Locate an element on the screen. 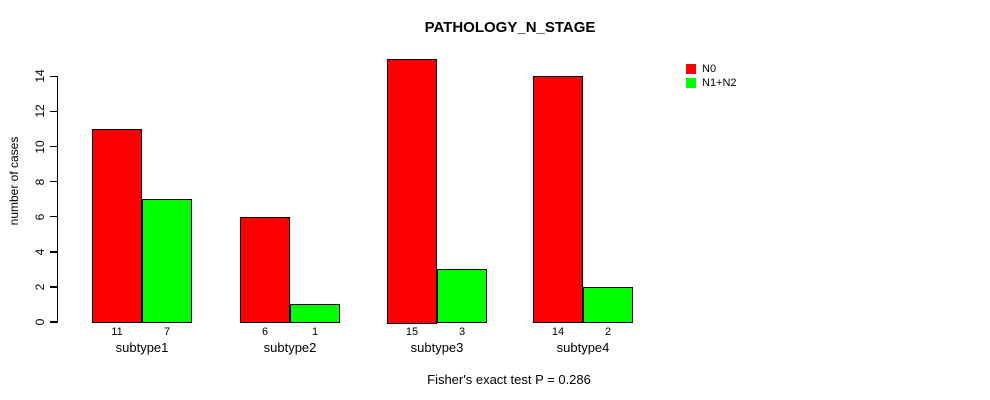 The image size is (990, 400). y-axis-line is located at coordinates (57, 200).